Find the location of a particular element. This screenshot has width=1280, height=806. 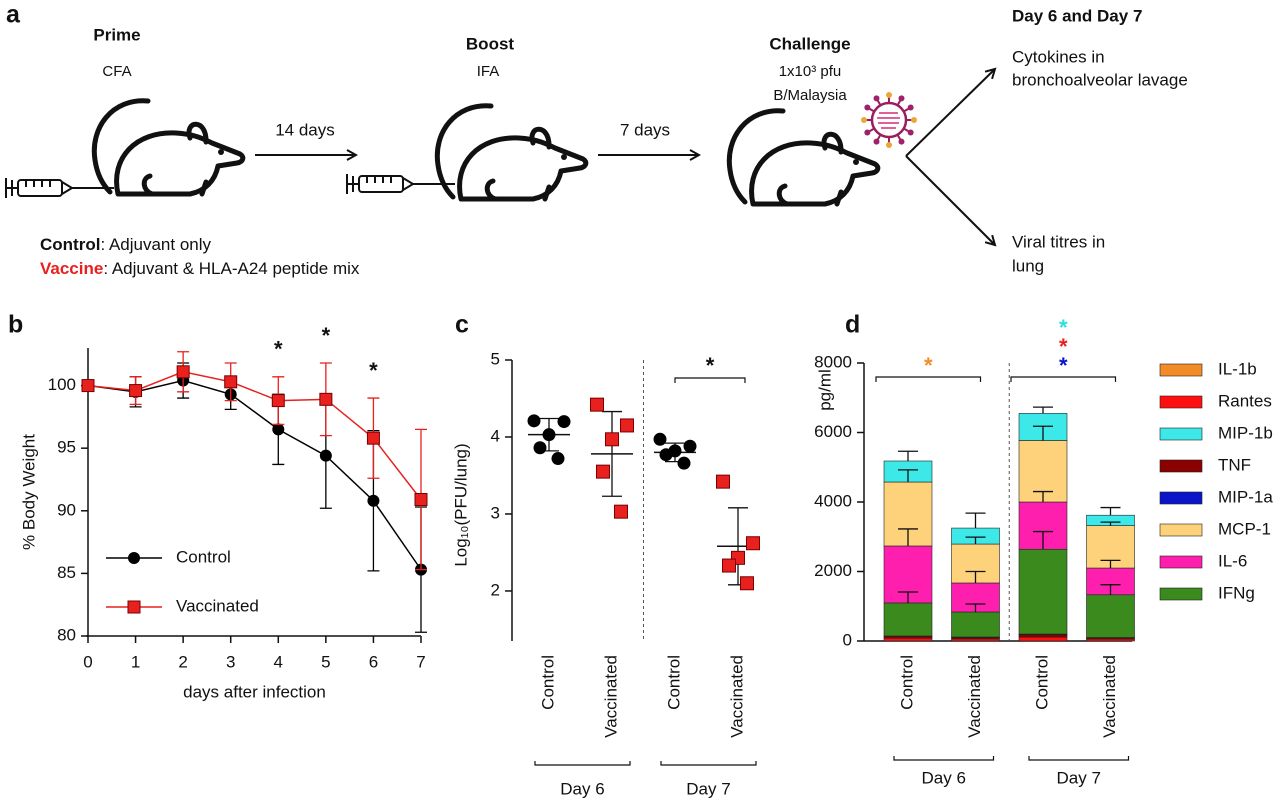

y-tick-label: 8000 is located at coordinates (833, 361).